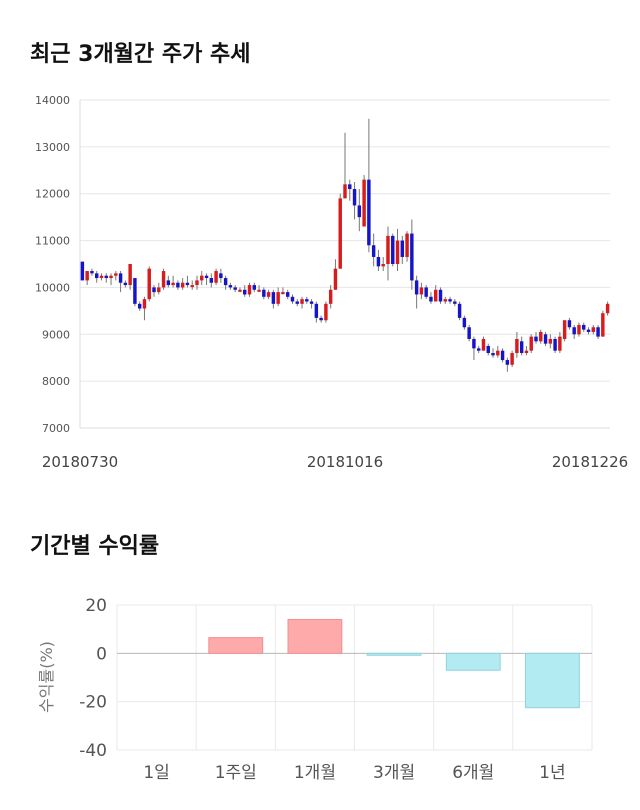 The height and width of the screenshot is (810, 640). What do you see at coordinates (93, 678) in the screenshot?
I see `returns-y-axis: 20 0 -20 -40` at bounding box center [93, 678].